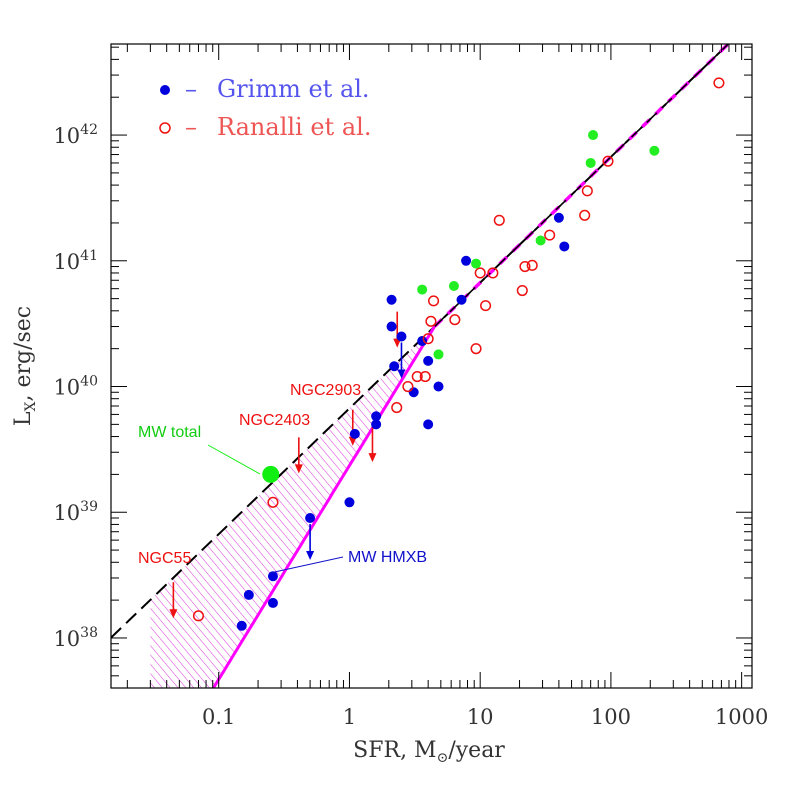 This screenshot has width=797, height=797. What do you see at coordinates (293, 89) in the screenshot?
I see `legend-grimm-label: Grimm et al.` at bounding box center [293, 89].